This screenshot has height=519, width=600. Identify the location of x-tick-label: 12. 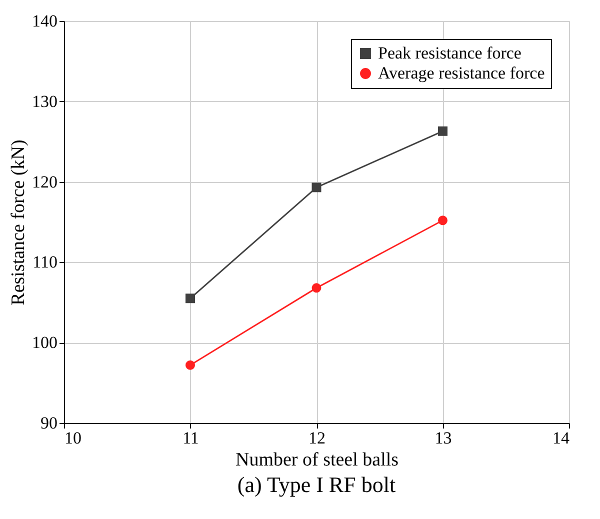
(317, 438).